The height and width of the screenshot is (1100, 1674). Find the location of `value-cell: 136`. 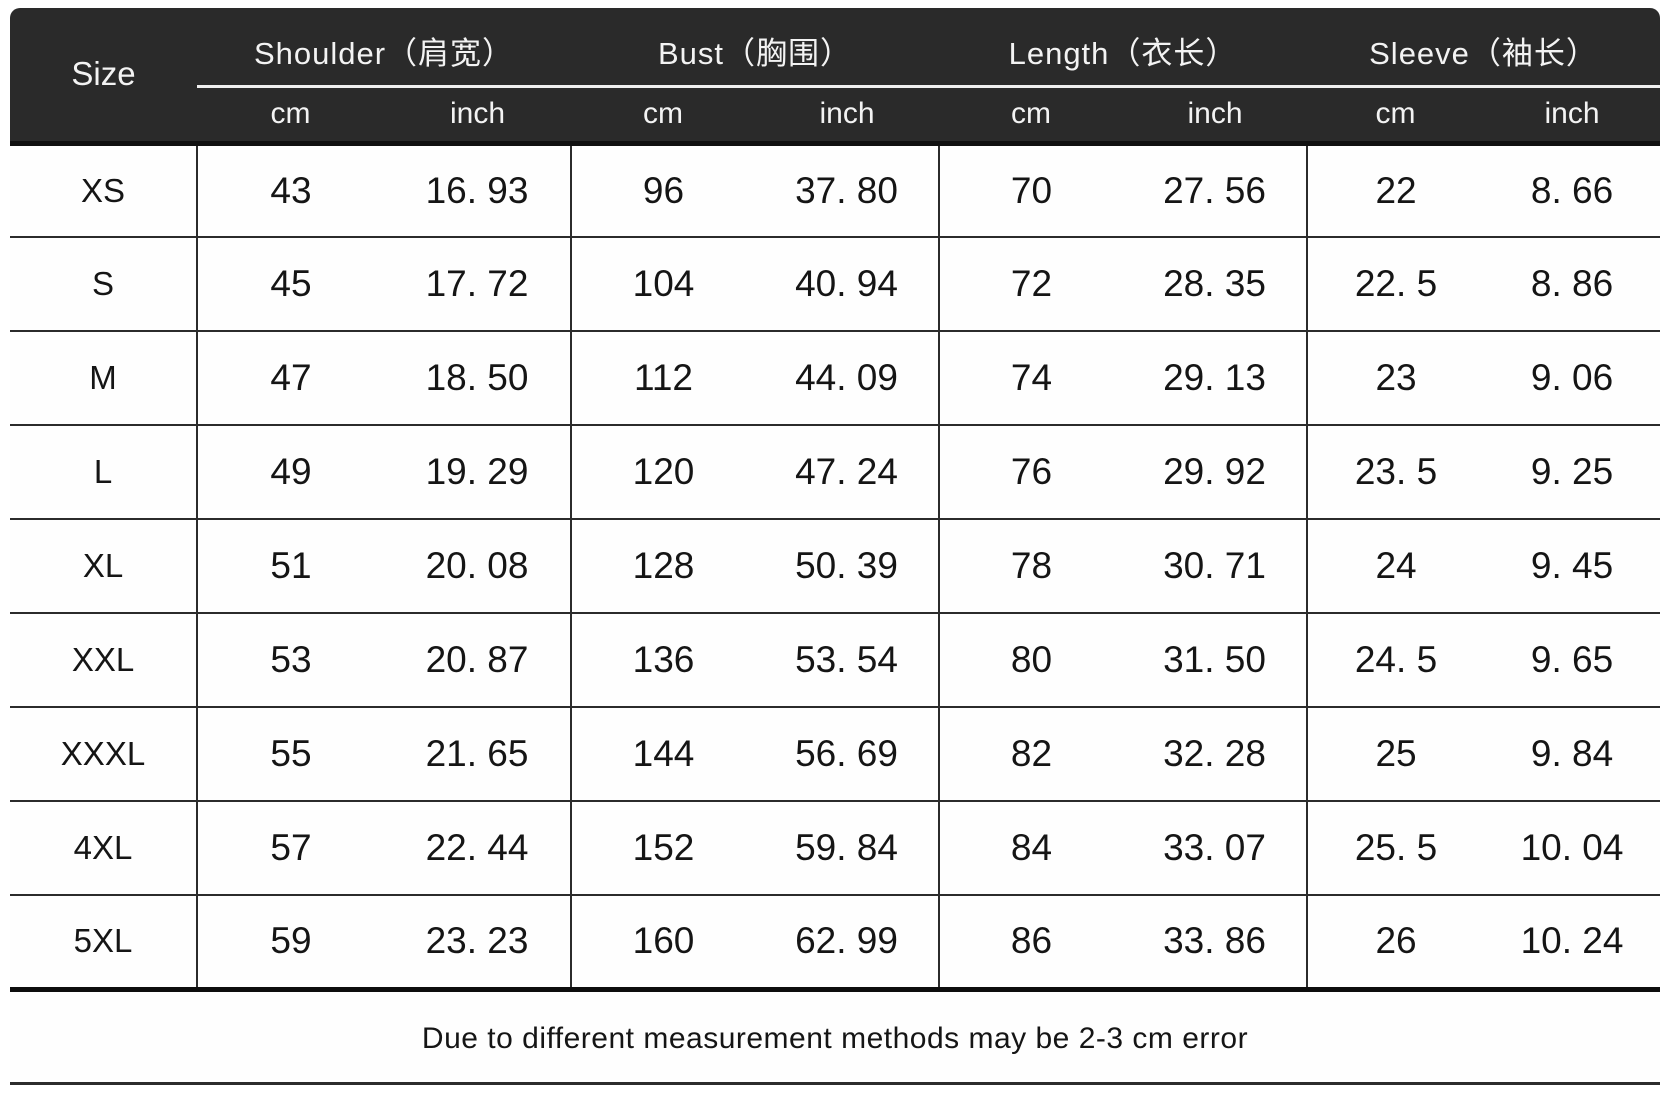

value-cell: 136 is located at coordinates (662, 659).